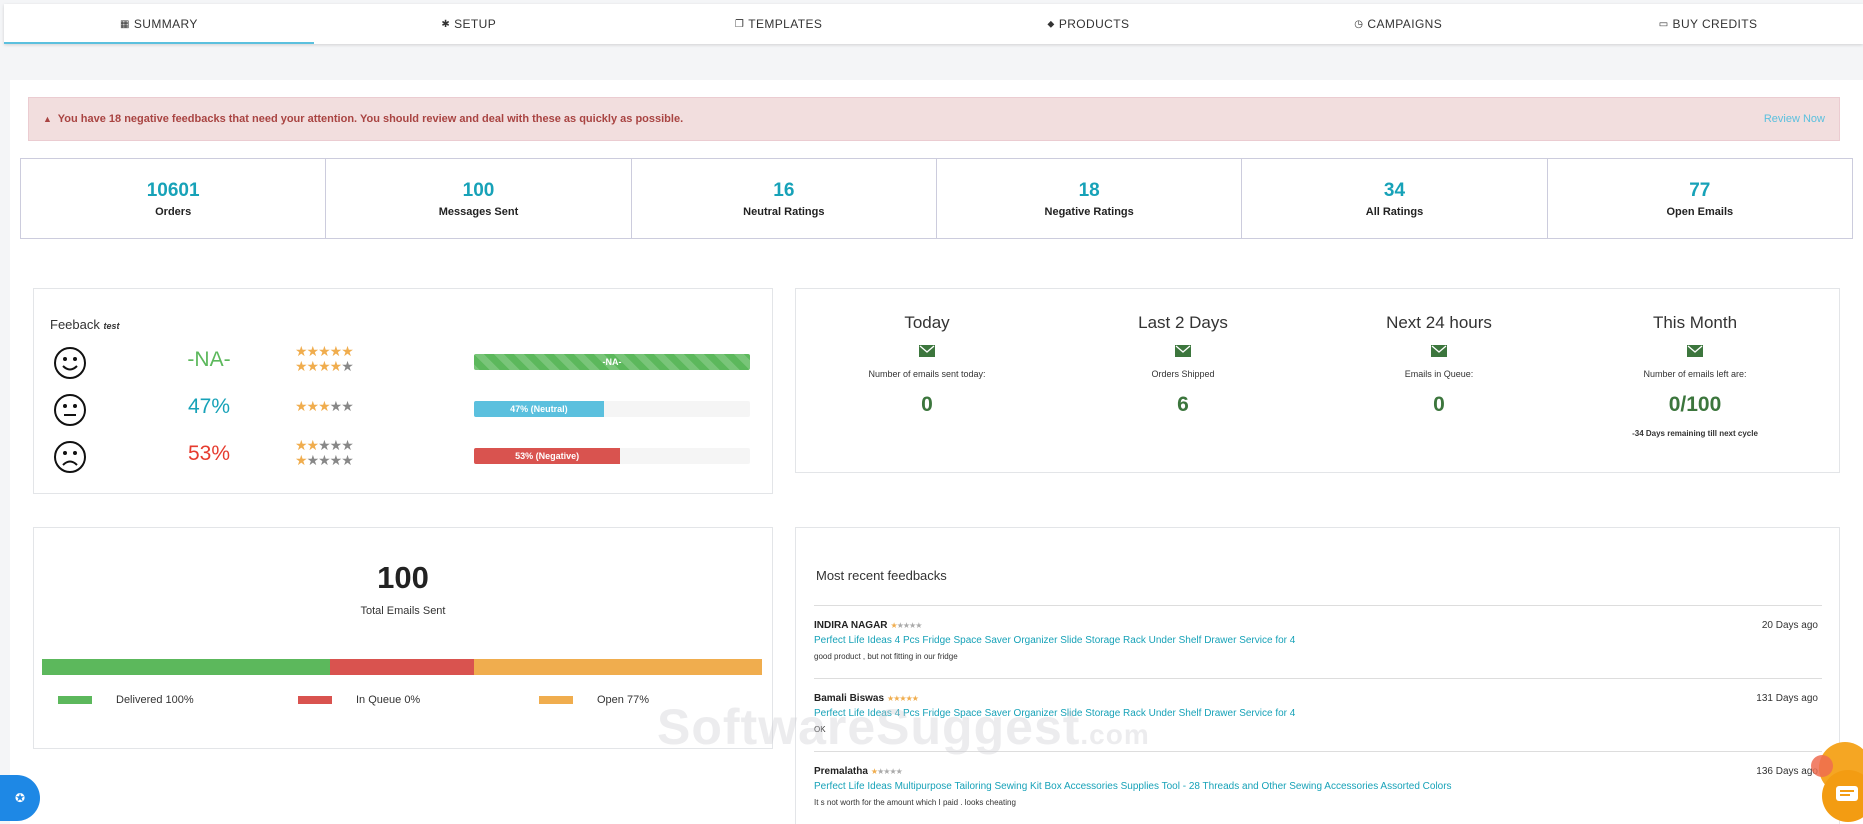 This screenshot has width=1863, height=824. Describe the element at coordinates (849, 698) in the screenshot. I see `feedback-author-name: Bamali Biswas` at that location.